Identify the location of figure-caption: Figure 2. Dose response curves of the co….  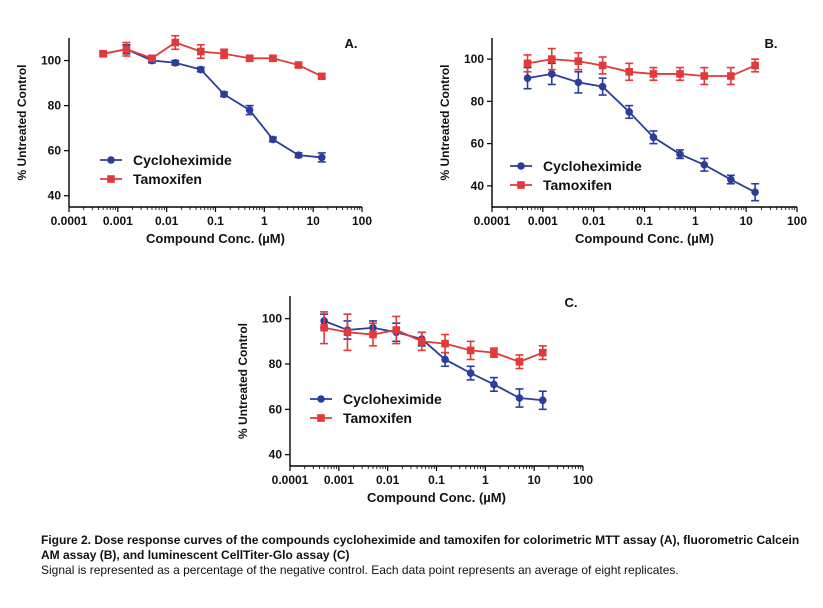
(426, 555).